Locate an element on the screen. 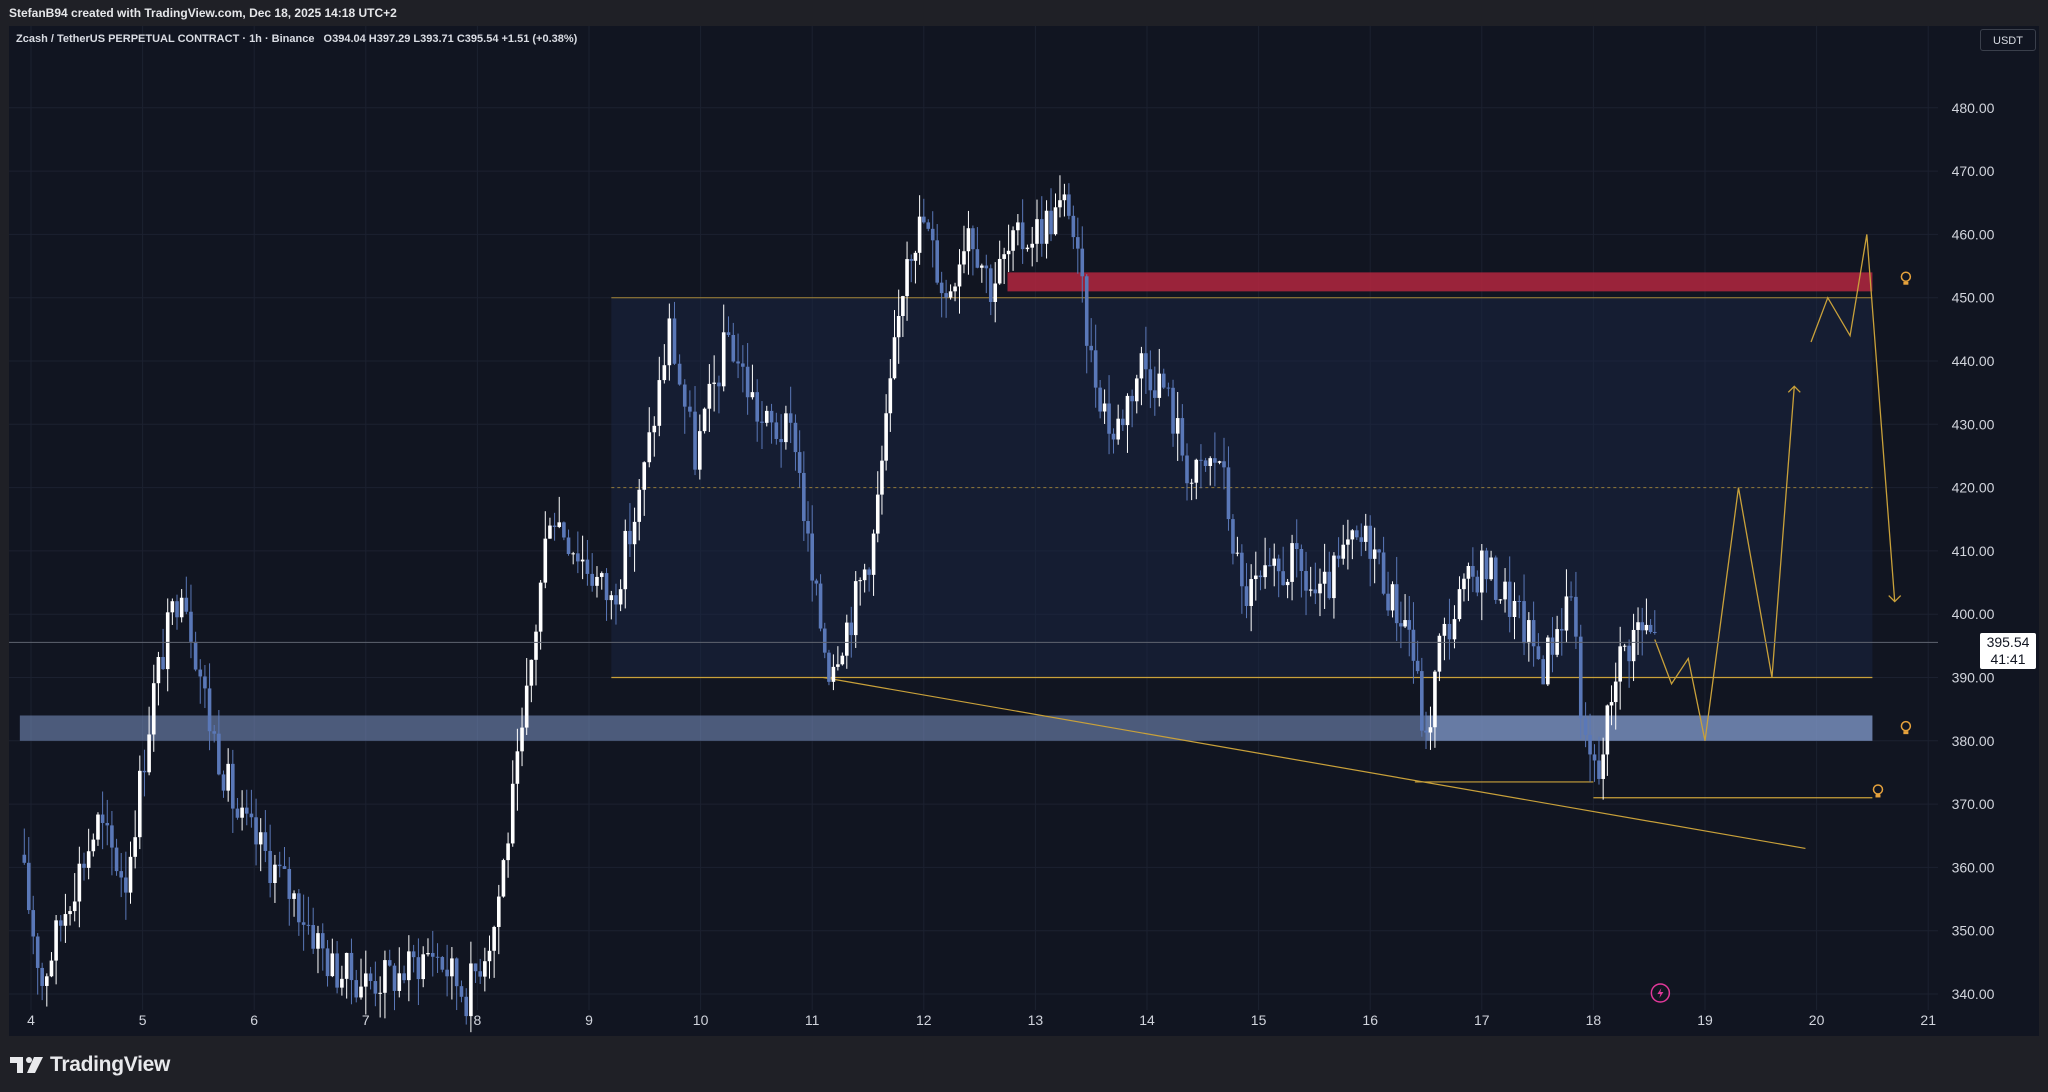 The image size is (2048, 1092). x-tick-label: 9 is located at coordinates (589, 1020).